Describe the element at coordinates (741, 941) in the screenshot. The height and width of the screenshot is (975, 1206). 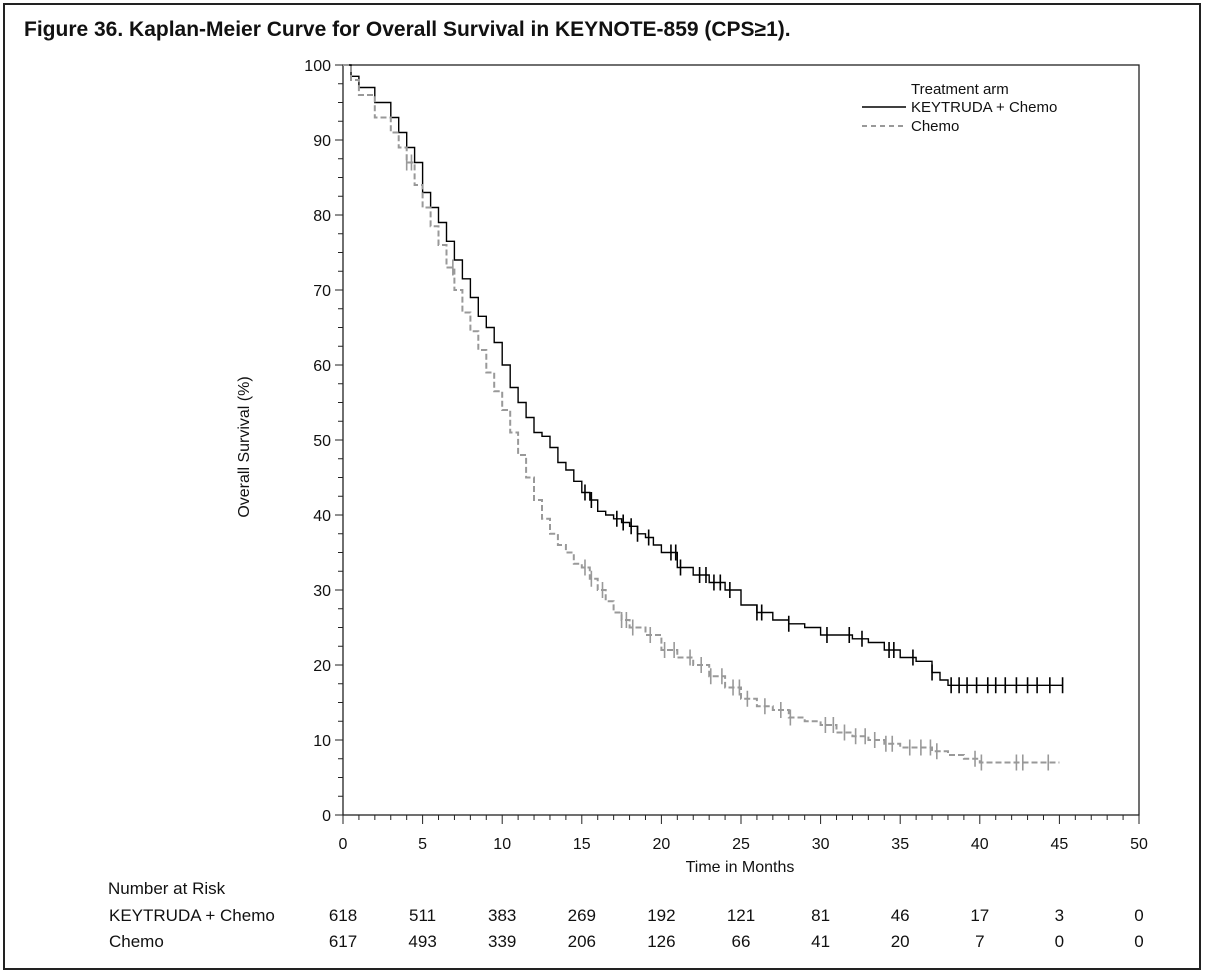
I see `risk-value: 66` at that location.